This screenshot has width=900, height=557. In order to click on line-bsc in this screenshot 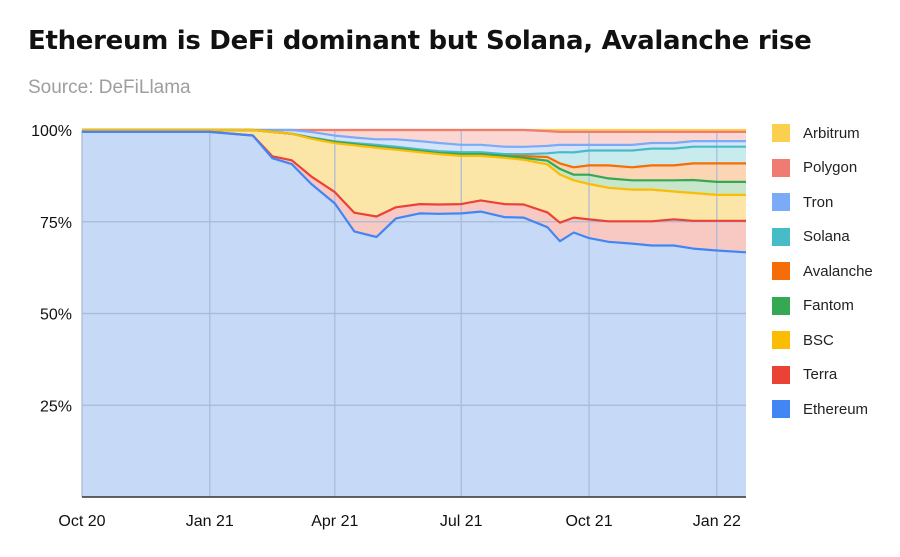, I will do `click(414, 162)`.